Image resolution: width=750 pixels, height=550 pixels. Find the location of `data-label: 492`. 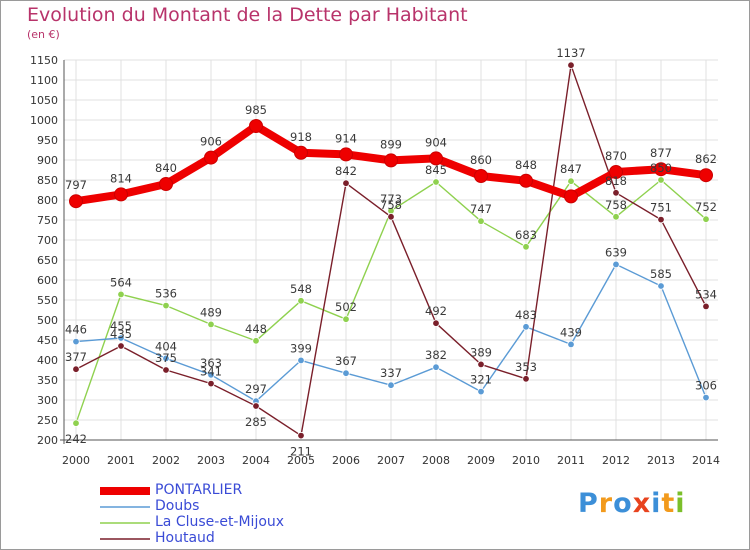

data-label: 492 is located at coordinates (436, 311).